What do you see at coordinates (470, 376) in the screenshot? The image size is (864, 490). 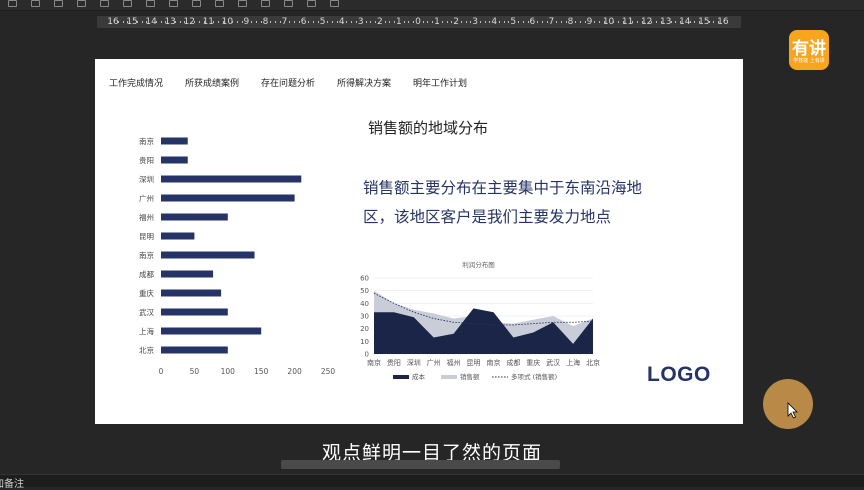 I see `legend-label: 销售额` at bounding box center [470, 376].